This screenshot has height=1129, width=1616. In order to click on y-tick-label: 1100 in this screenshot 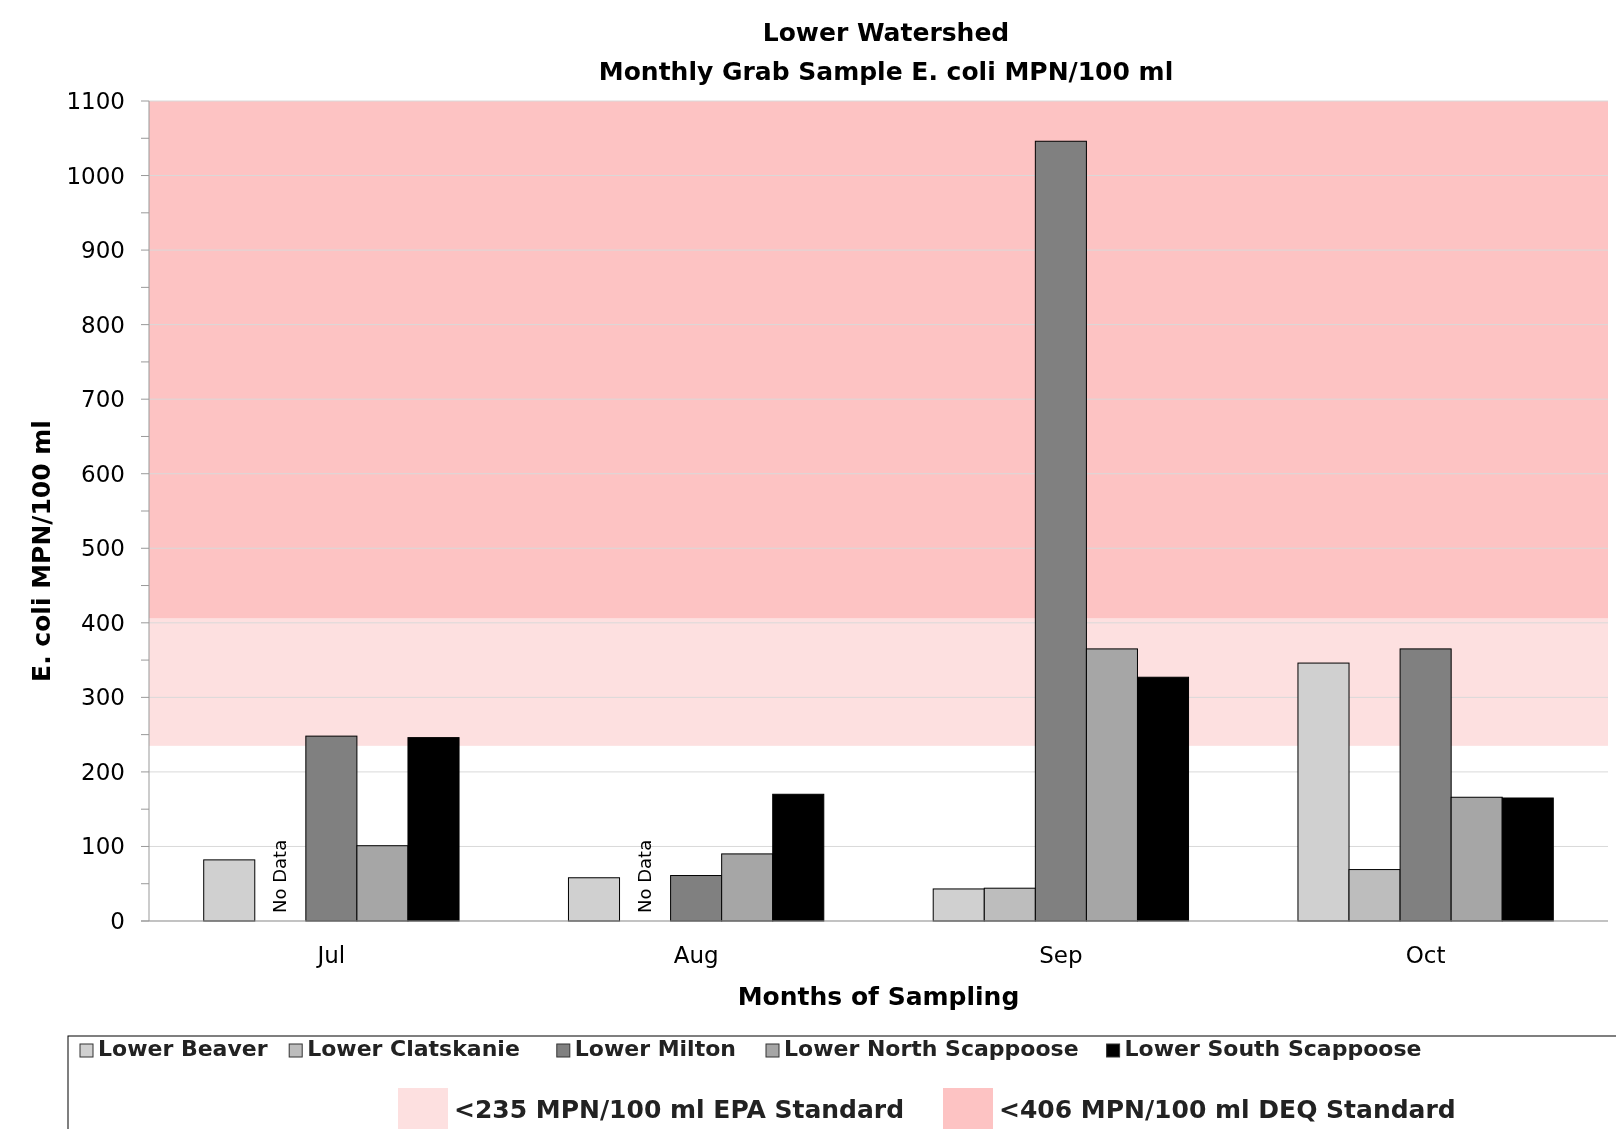, I will do `click(95, 101)`.